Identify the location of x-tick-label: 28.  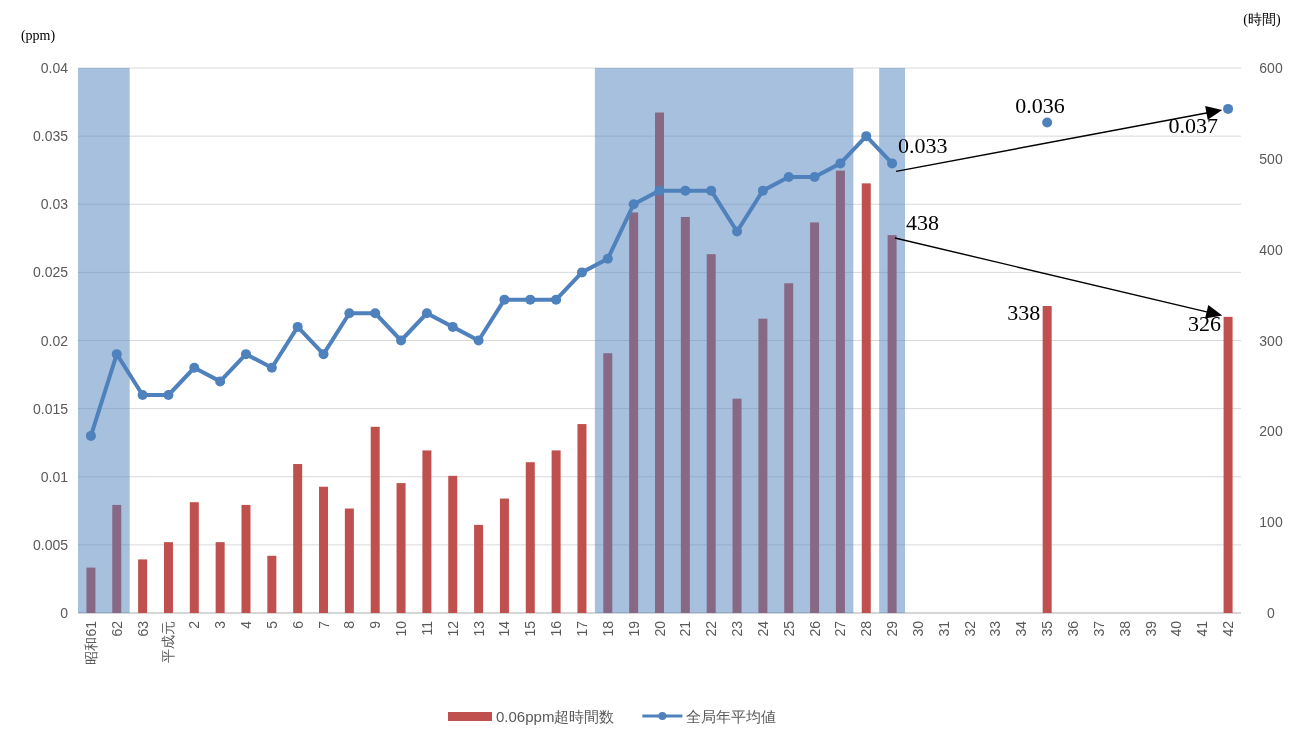
(866, 628).